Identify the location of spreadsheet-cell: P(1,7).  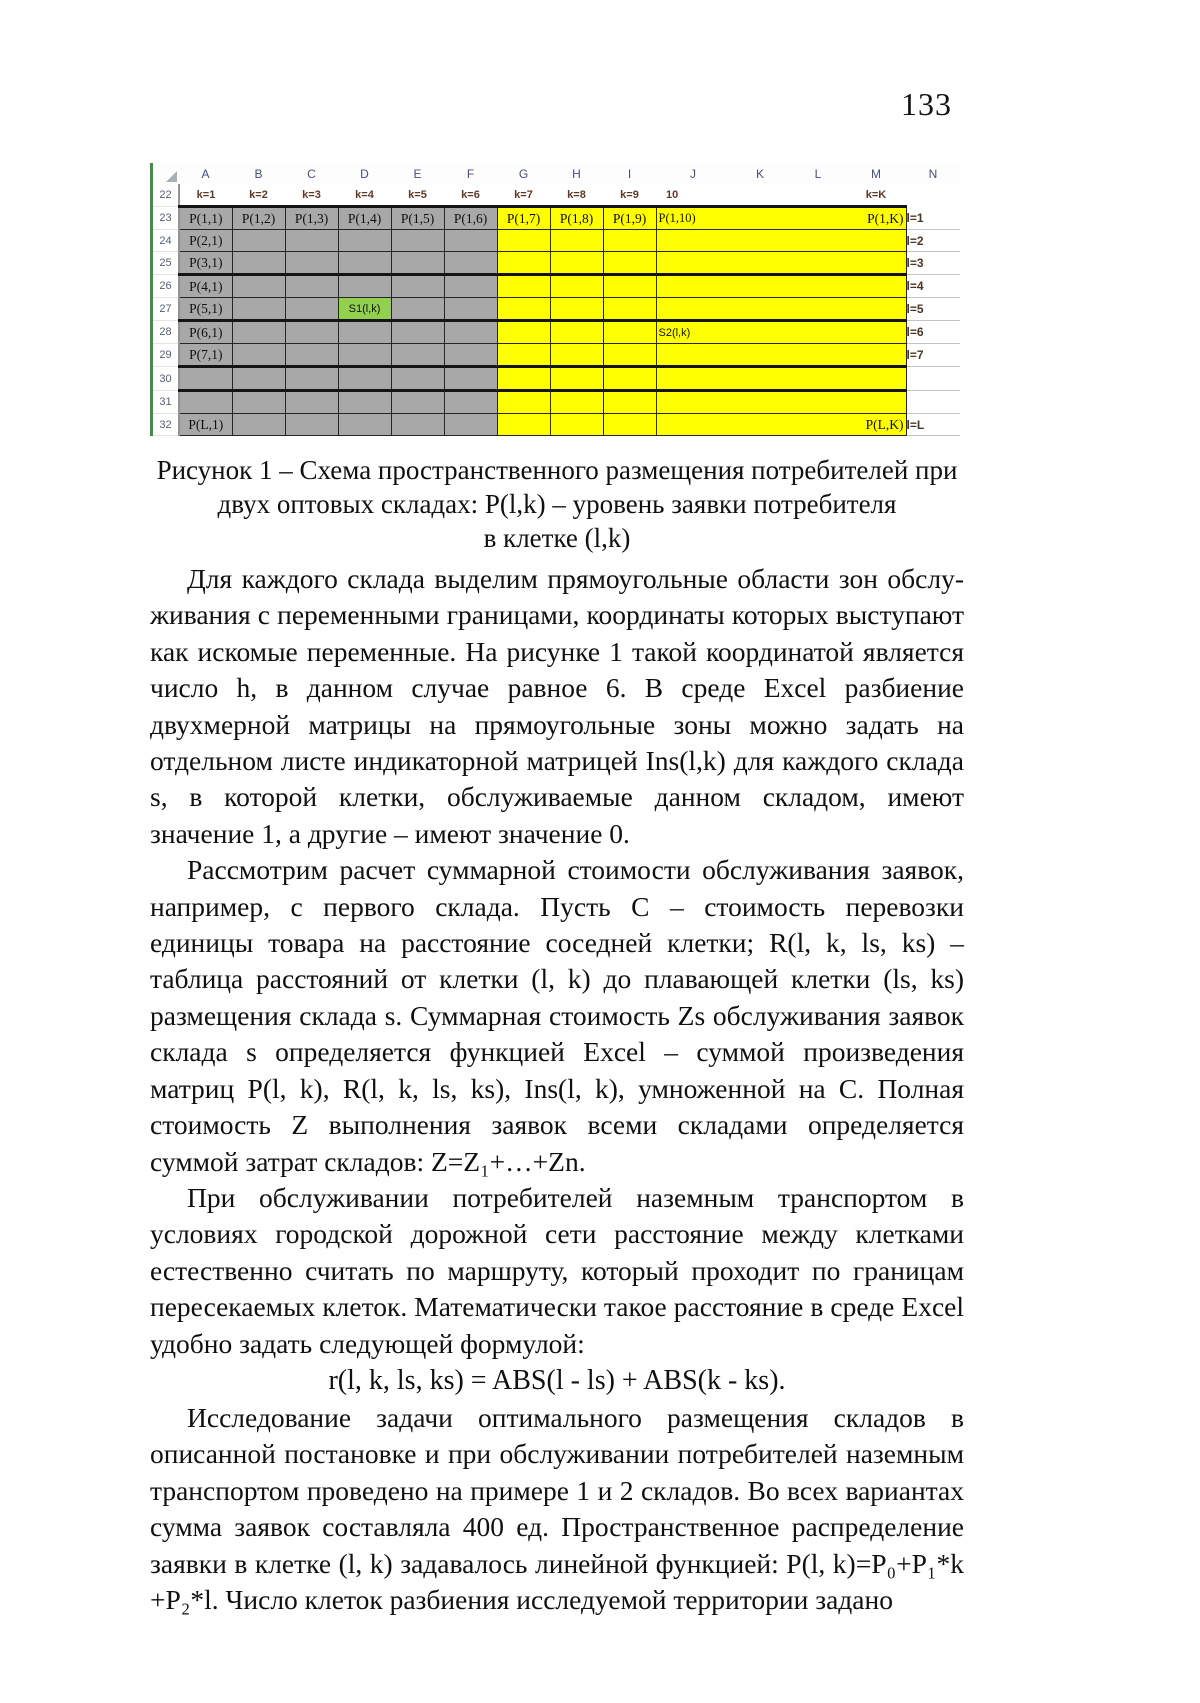
(523, 217).